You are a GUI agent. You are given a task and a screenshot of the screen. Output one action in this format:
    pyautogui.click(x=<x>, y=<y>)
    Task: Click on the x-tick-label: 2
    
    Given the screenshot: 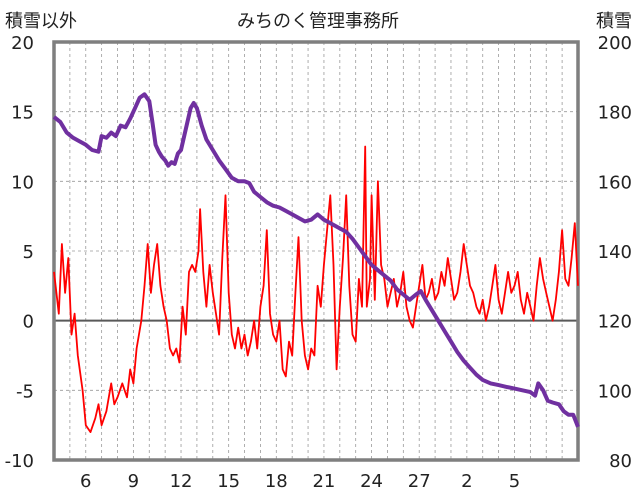 What is the action you would take?
    pyautogui.click(x=466, y=481)
    